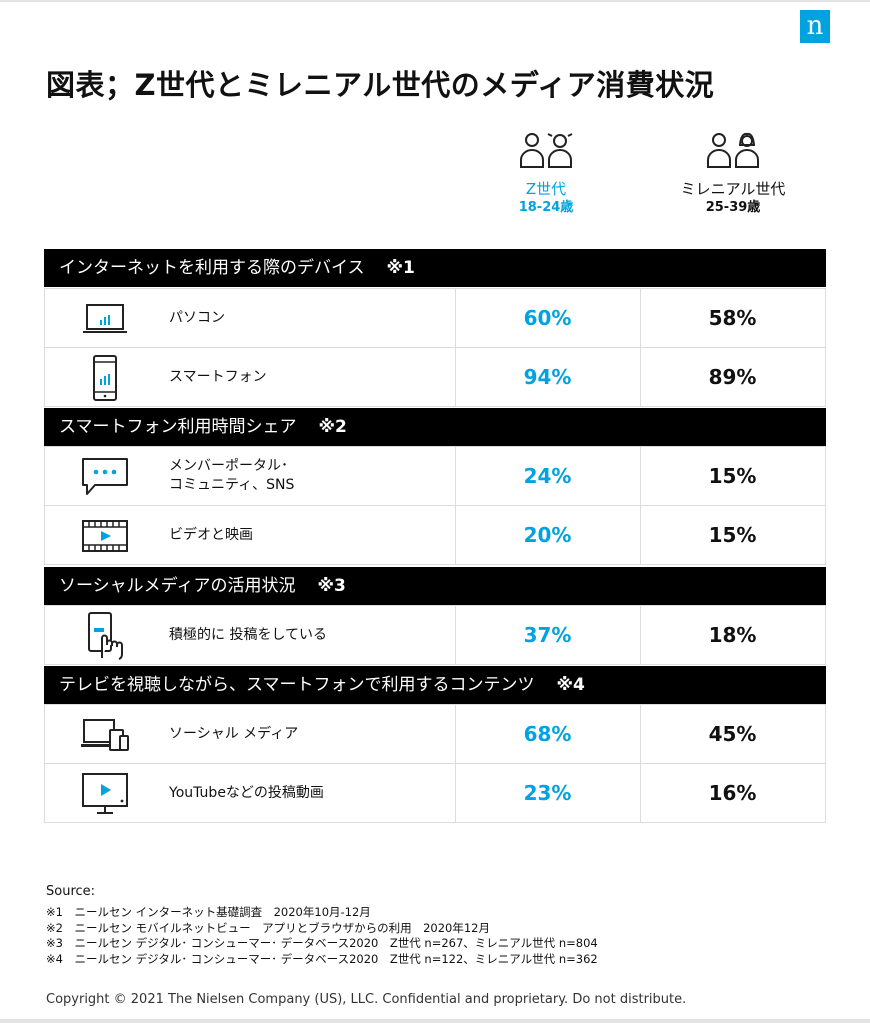 The width and height of the screenshot is (870, 1023). What do you see at coordinates (105, 319) in the screenshot?
I see `laptop-icon` at bounding box center [105, 319].